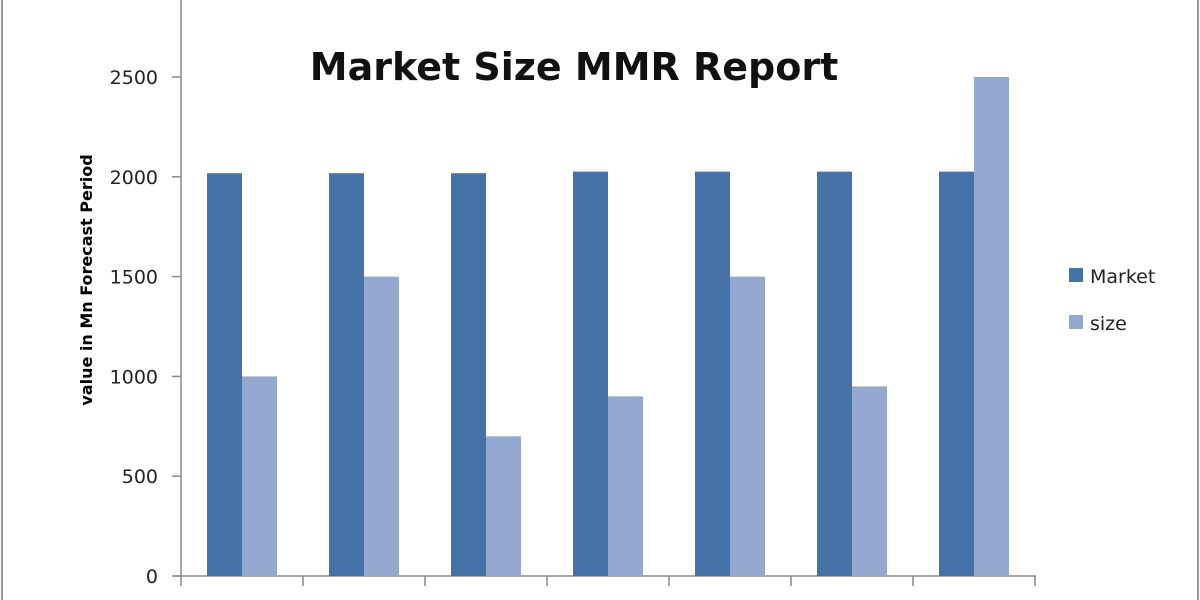 This screenshot has height=600, width=1200. Describe the element at coordinates (152, 577) in the screenshot. I see `y-tick-label: 0` at that location.